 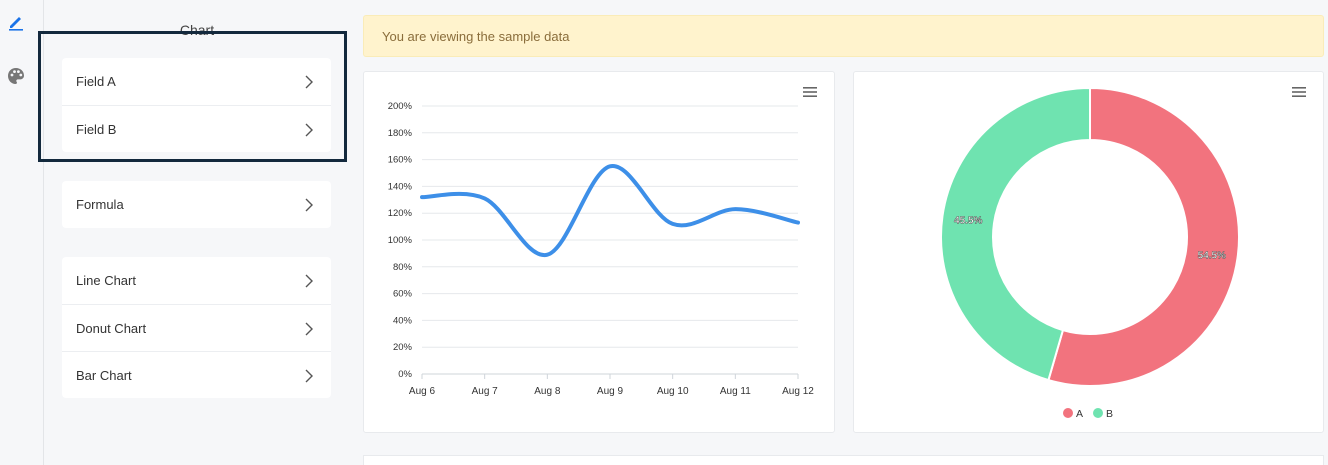 I want to click on y-tick-label: 140%, so click(x=400, y=186).